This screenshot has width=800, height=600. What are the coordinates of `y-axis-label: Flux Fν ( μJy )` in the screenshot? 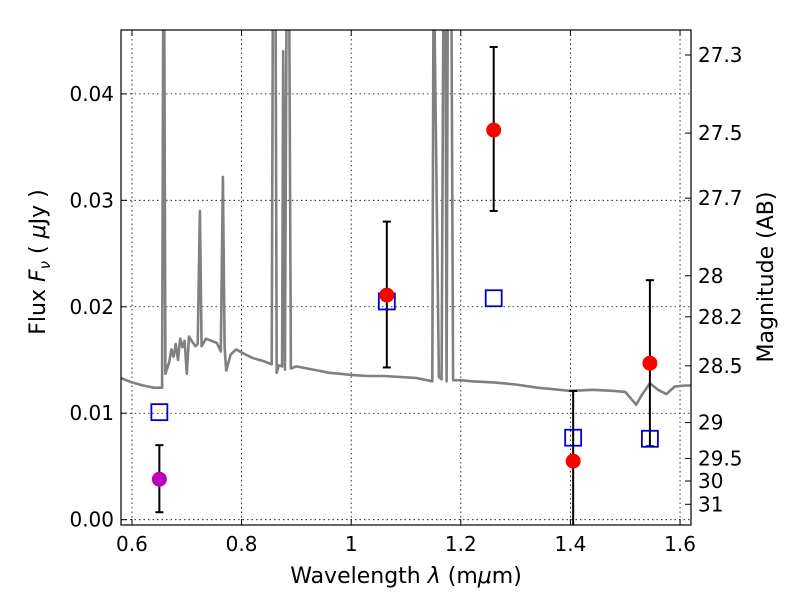 It's located at (40, 261).